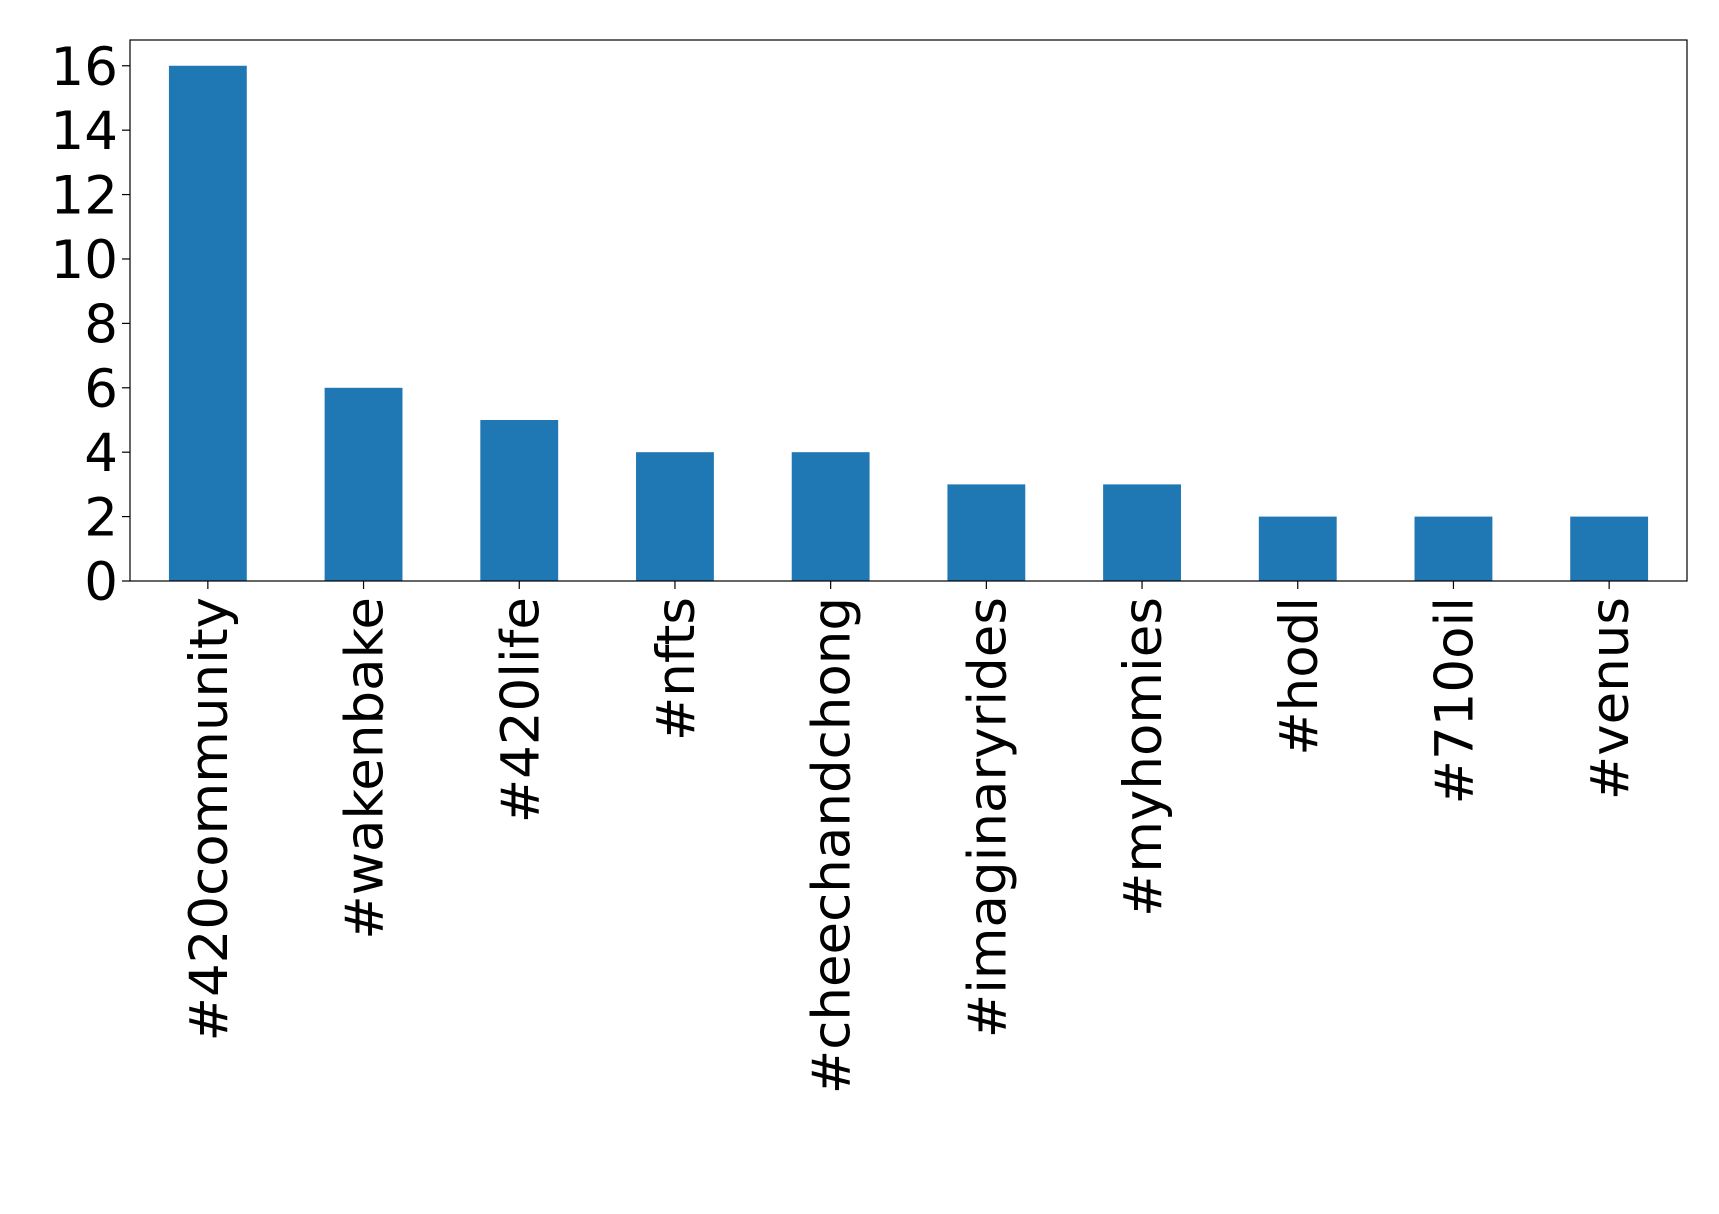 This screenshot has width=1719, height=1214. What do you see at coordinates (84, 67) in the screenshot?
I see `y-tick-label: 16` at bounding box center [84, 67].